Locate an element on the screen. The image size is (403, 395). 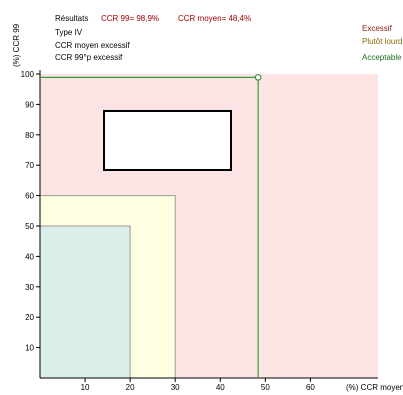
y-tick-label-100: 100 is located at coordinates (28, 74).